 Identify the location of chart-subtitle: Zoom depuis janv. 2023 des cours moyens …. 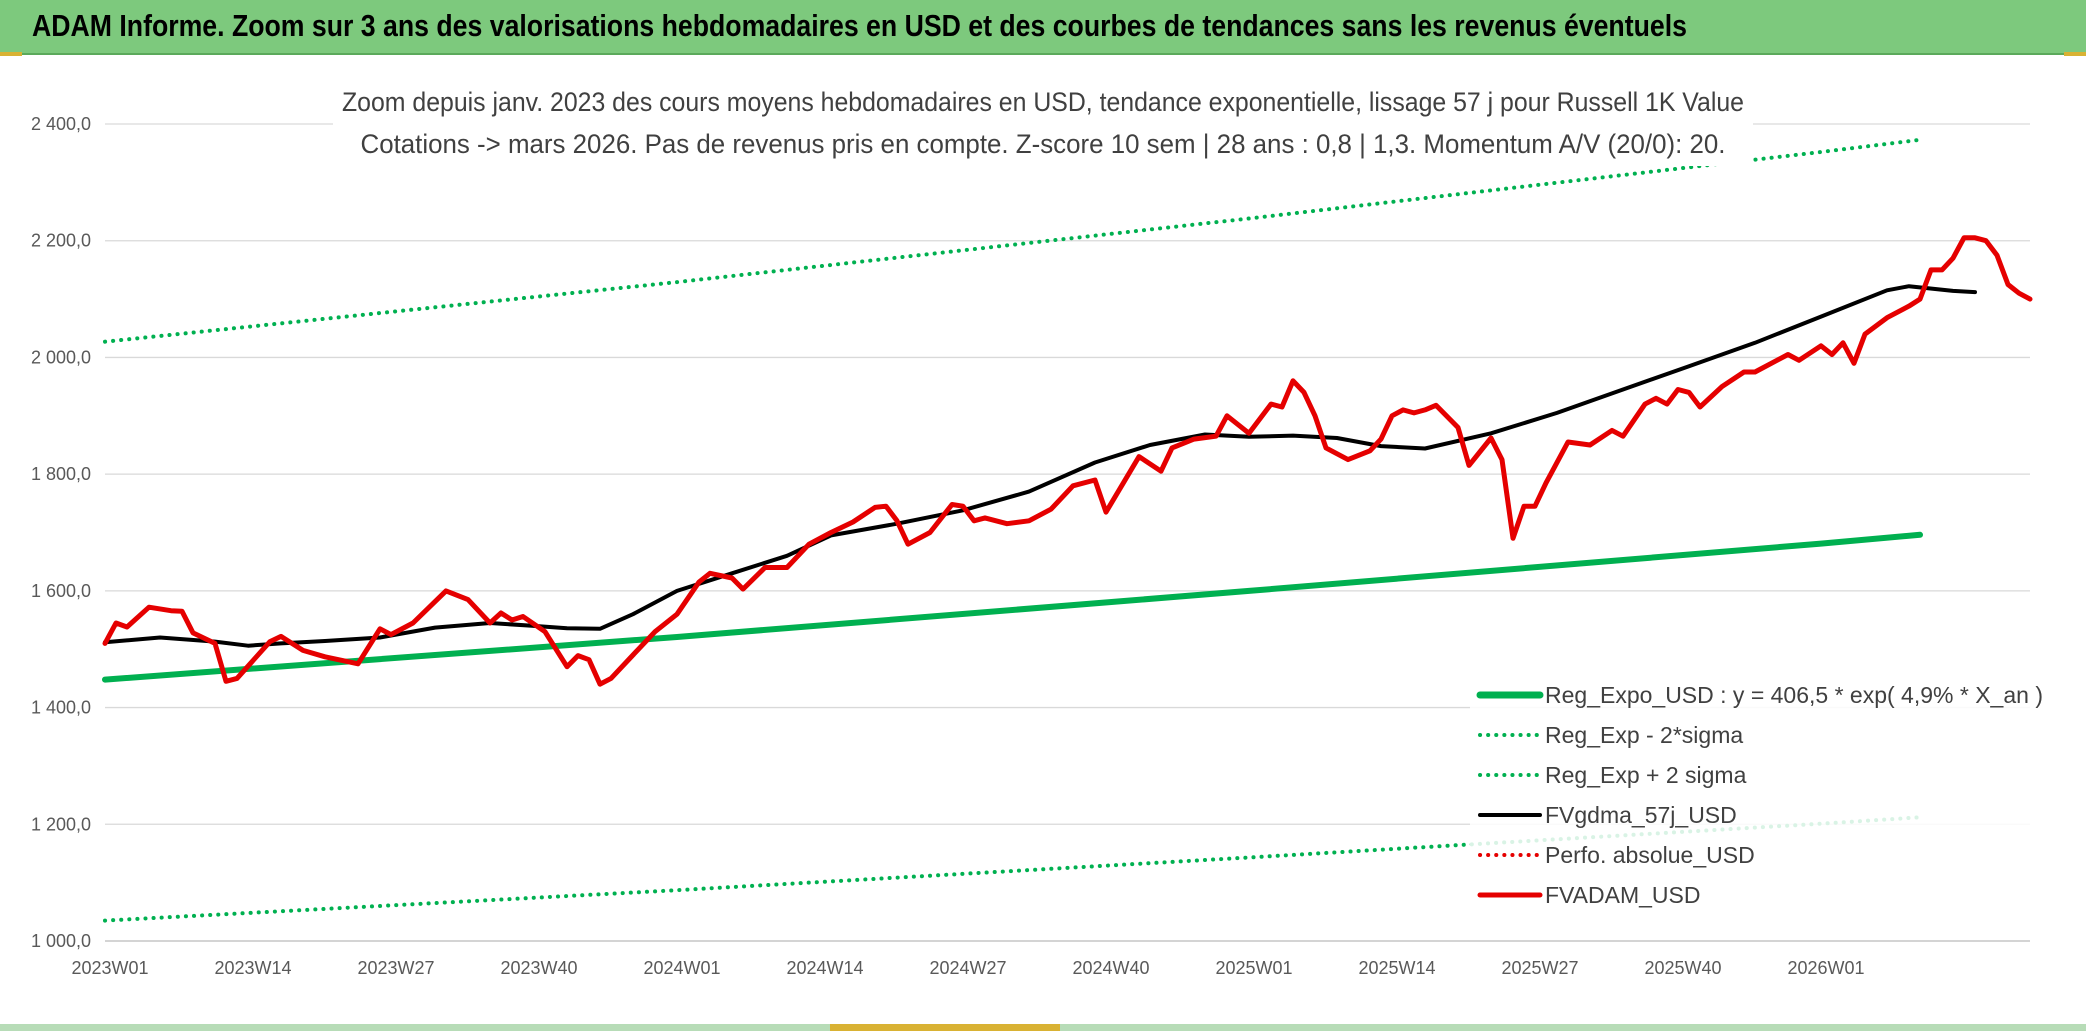
(1043, 123).